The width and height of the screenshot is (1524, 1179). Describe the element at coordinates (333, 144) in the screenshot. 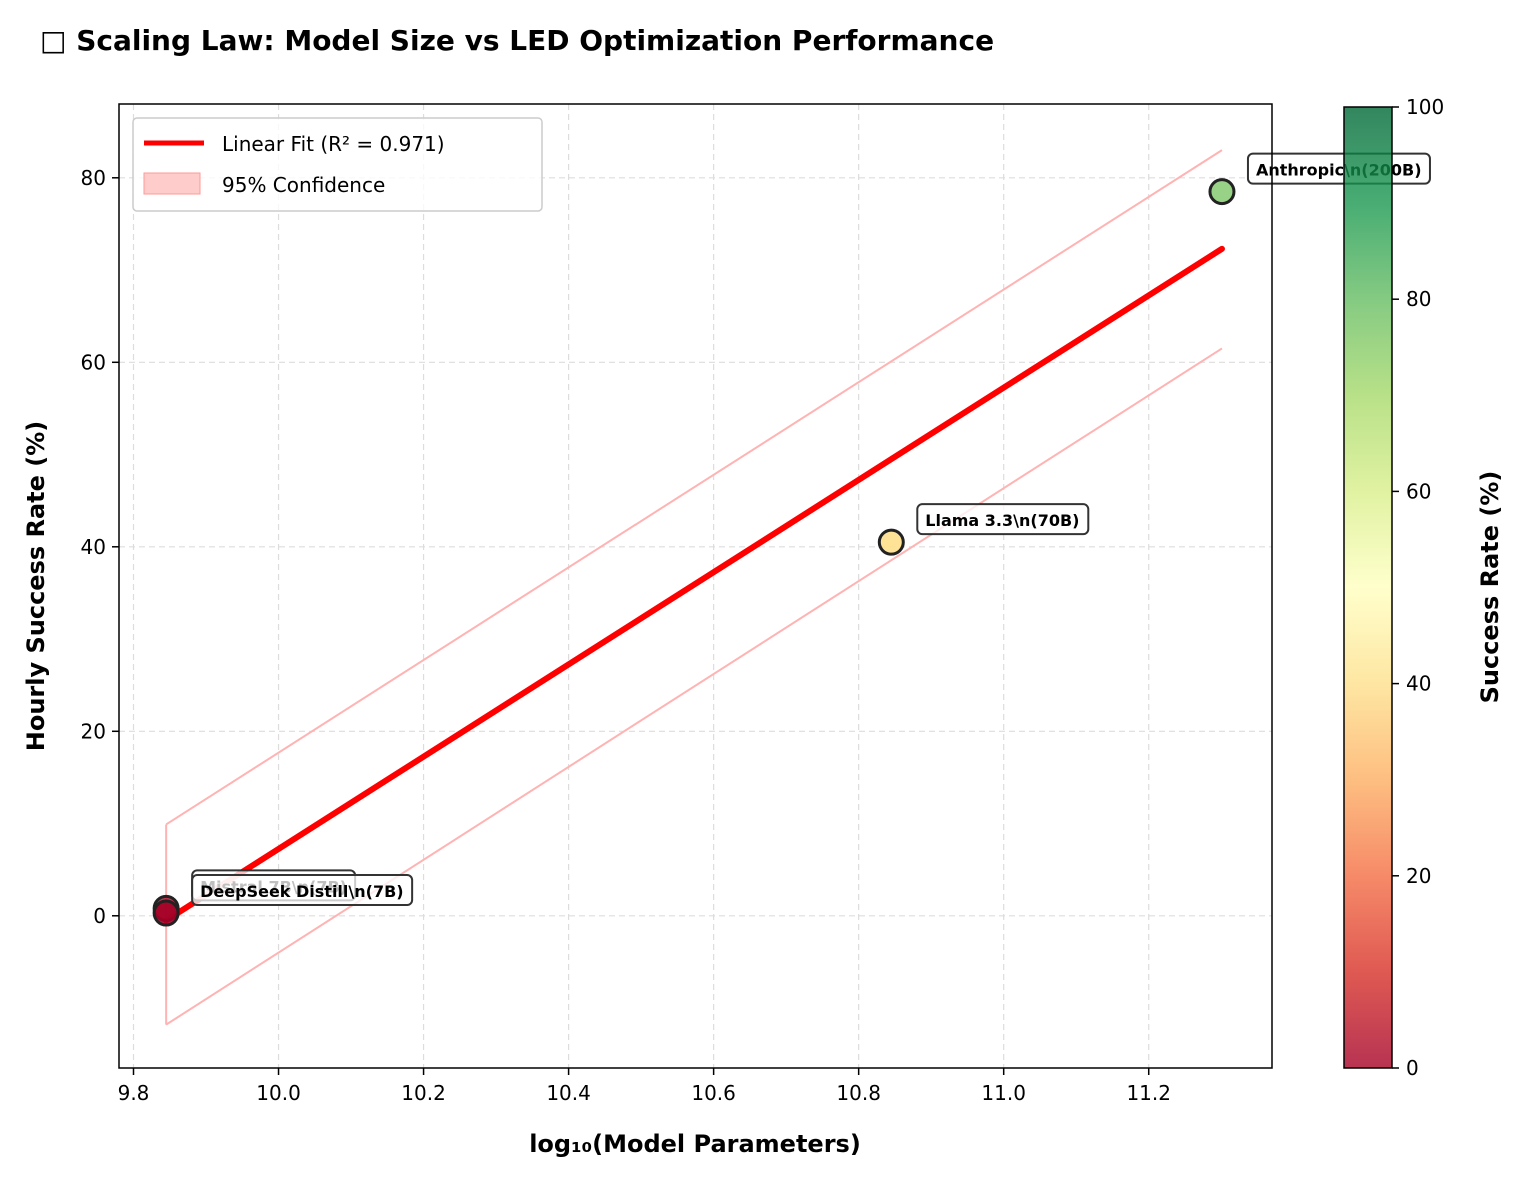

I see `legend-fit-label: Linear Fit (R² = 0.971)` at that location.